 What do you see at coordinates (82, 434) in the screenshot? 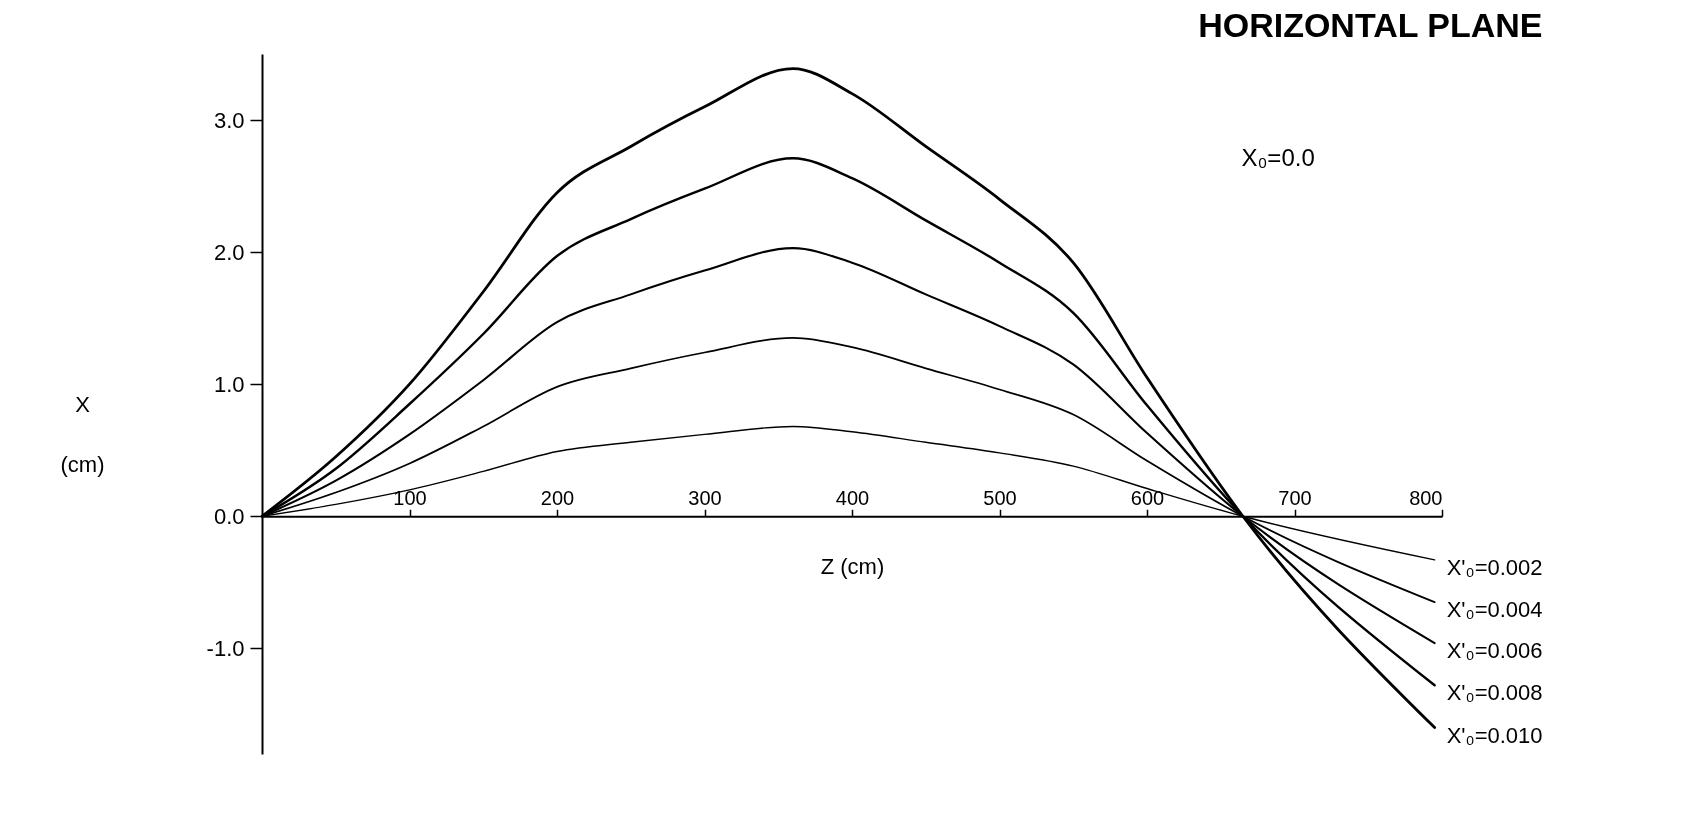
I see `text: X (cm)` at bounding box center [82, 434].